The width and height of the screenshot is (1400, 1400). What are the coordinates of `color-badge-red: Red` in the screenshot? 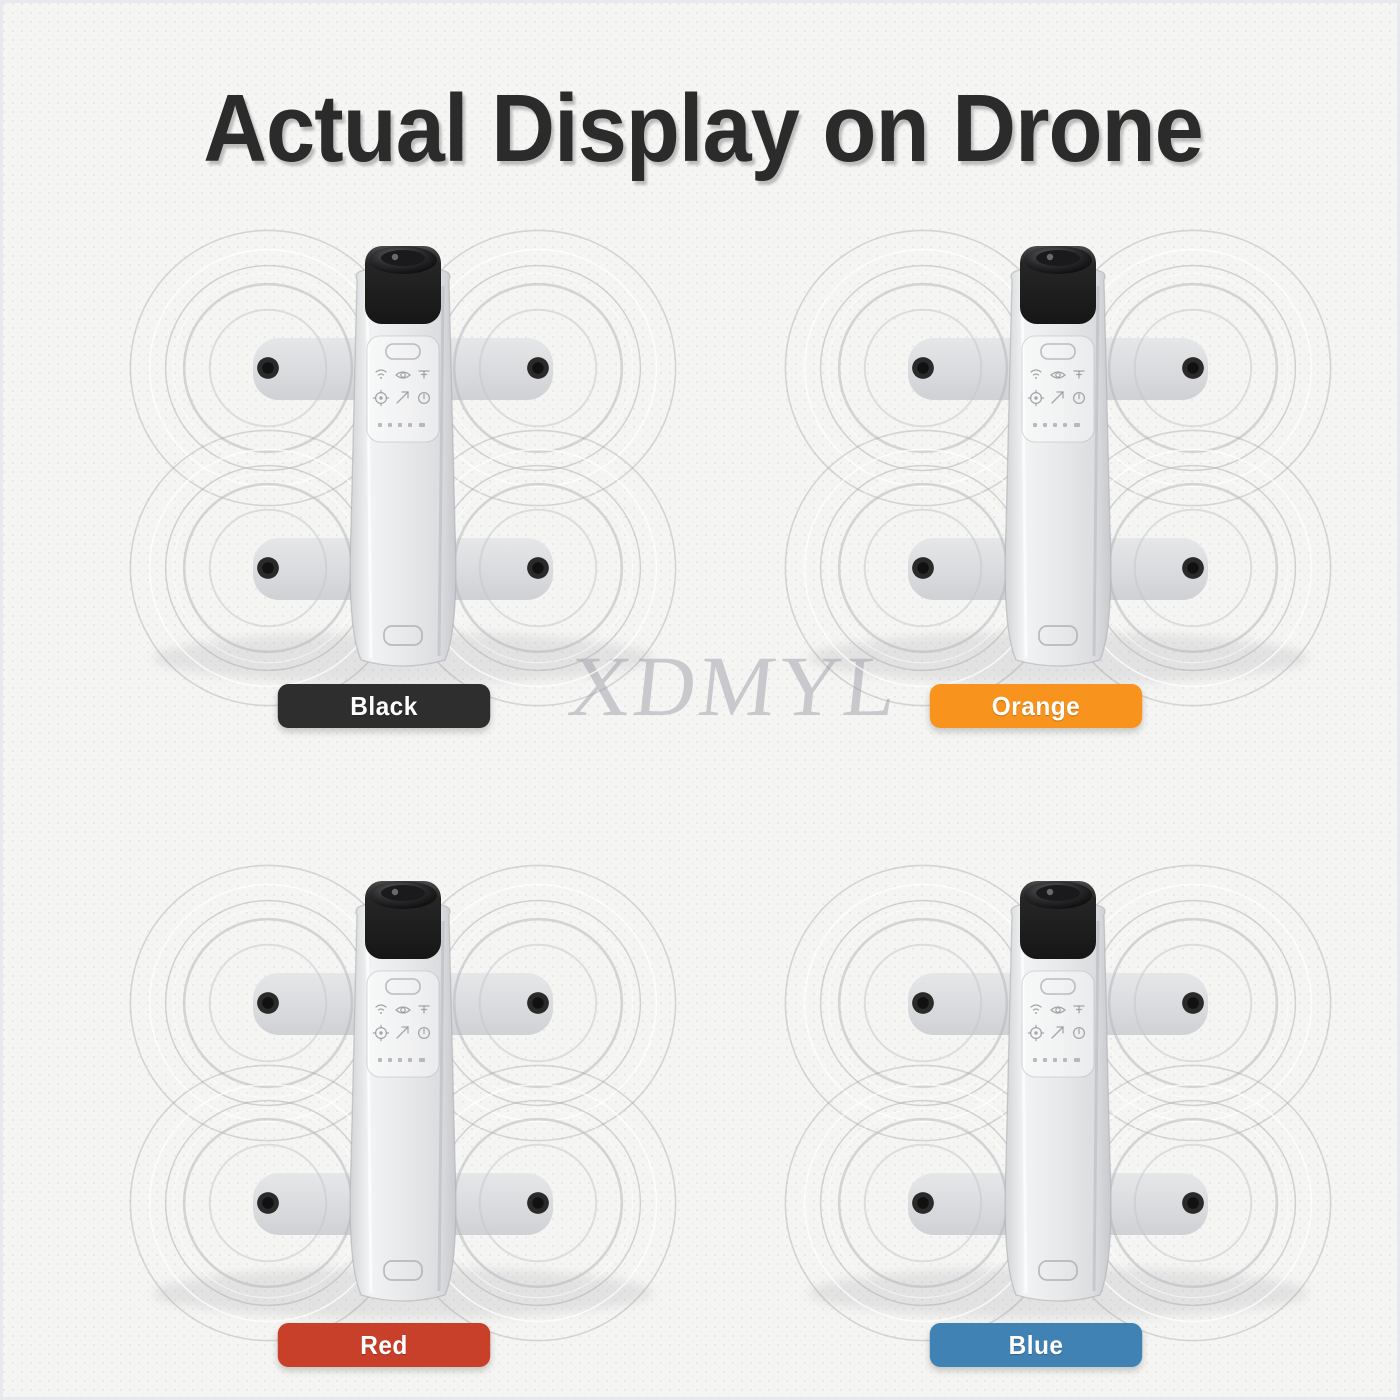 It's located at (384, 1345).